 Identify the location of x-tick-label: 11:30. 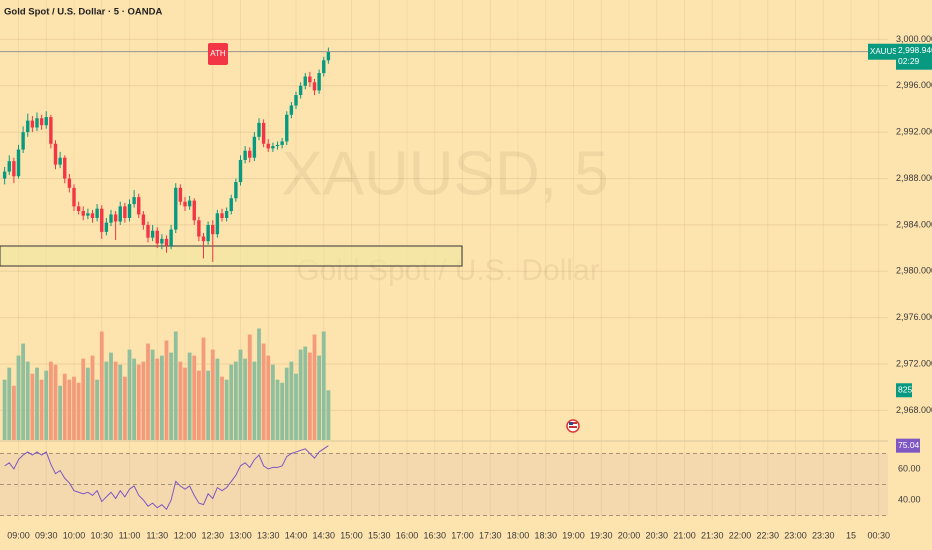
(157, 535).